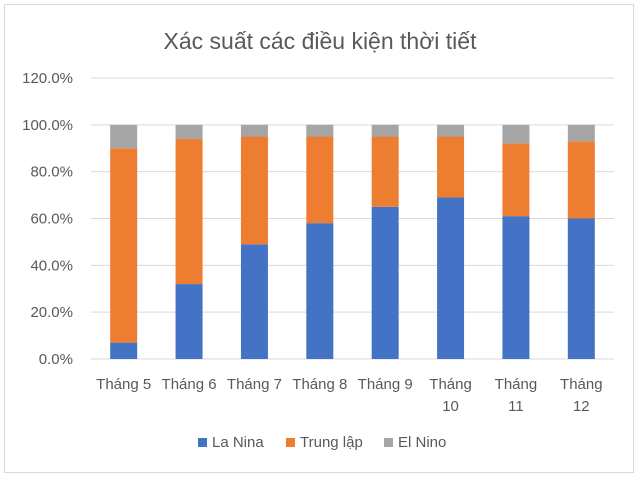 This screenshot has height=479, width=640. What do you see at coordinates (51, 219) in the screenshot?
I see `y-tick-label: 60.0%` at bounding box center [51, 219].